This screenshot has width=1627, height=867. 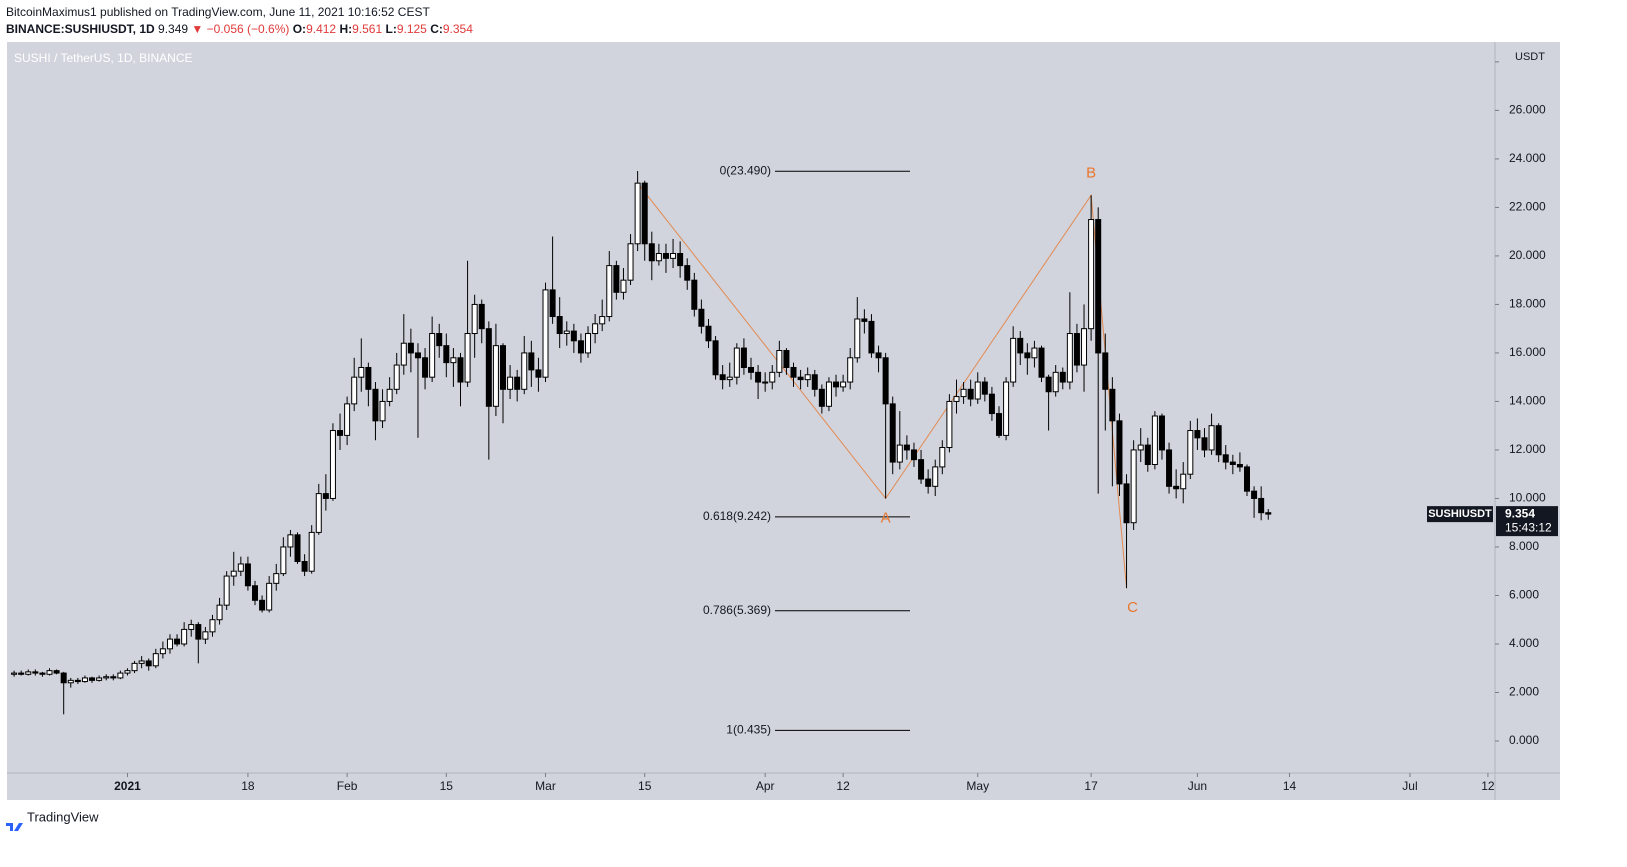 I want to click on fib-label: 1(0.435), so click(x=748, y=730).